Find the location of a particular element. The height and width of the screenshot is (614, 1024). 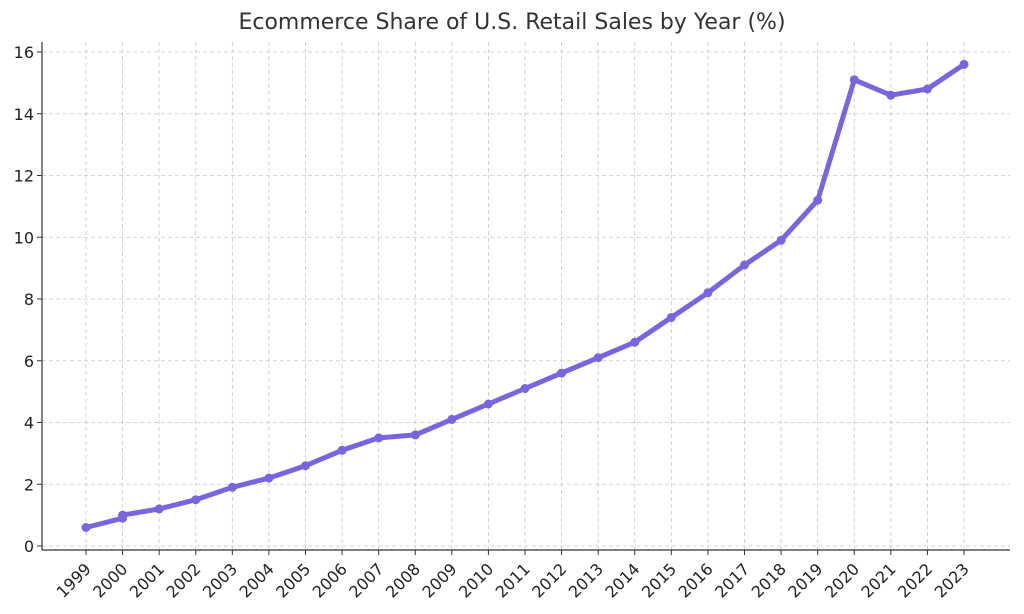

x-tick-label: 2017 is located at coordinates (732, 580).